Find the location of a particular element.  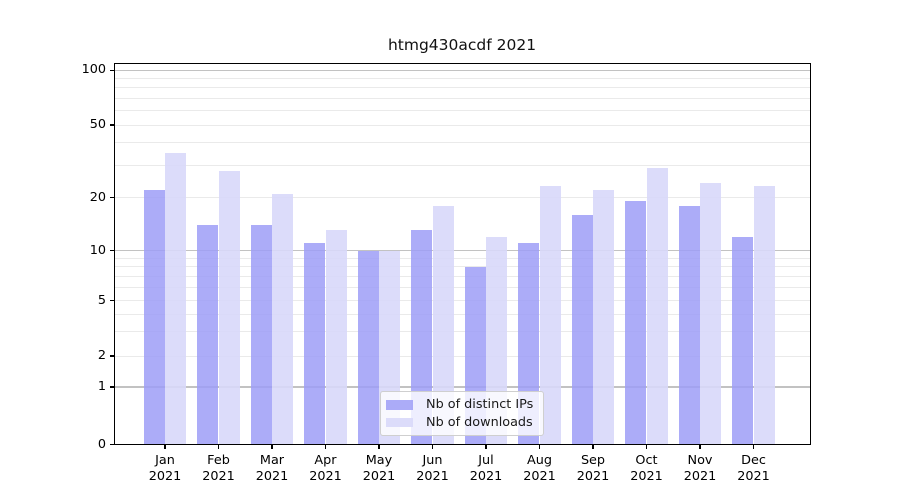

bar-downloads-mar is located at coordinates (283, 319).